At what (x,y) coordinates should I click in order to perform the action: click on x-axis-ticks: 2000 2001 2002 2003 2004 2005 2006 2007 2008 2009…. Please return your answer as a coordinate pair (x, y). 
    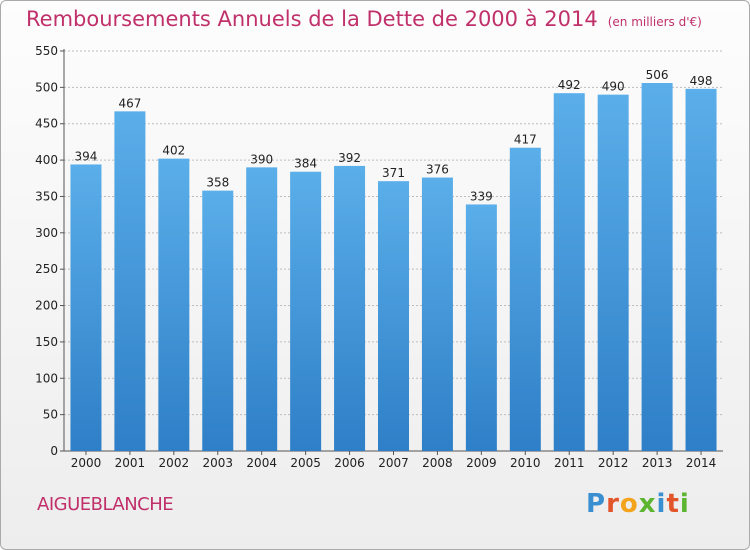
    Looking at the image, I should click on (394, 460).